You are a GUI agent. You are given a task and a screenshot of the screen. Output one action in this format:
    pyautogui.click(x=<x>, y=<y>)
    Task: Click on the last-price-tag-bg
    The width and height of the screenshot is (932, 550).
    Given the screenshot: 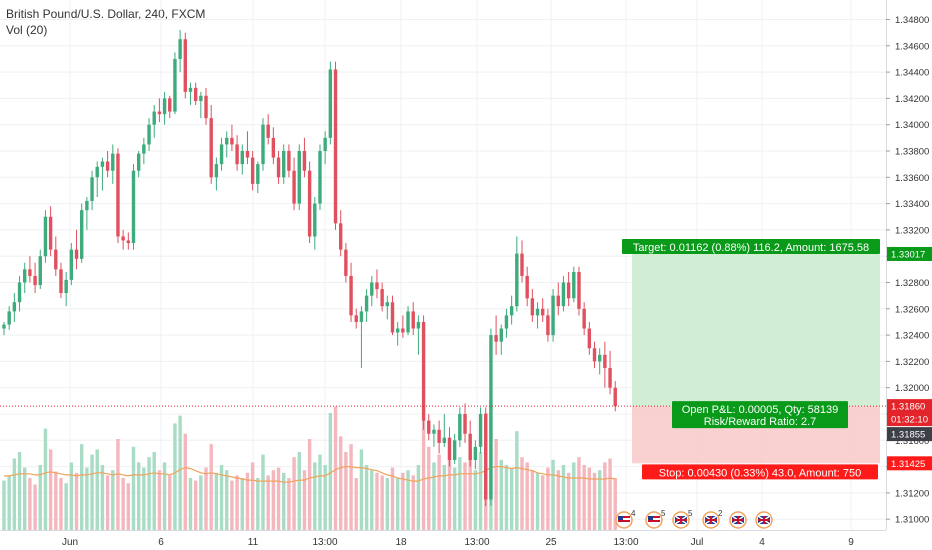 What is the action you would take?
    pyautogui.click(x=909, y=406)
    